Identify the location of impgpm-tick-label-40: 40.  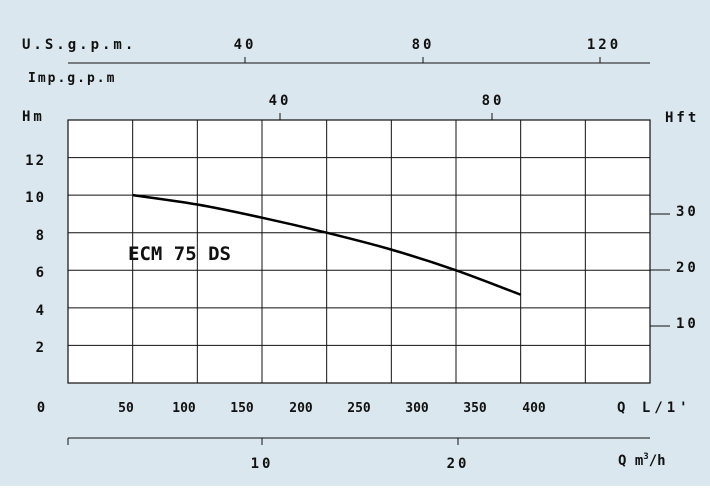
(280, 101).